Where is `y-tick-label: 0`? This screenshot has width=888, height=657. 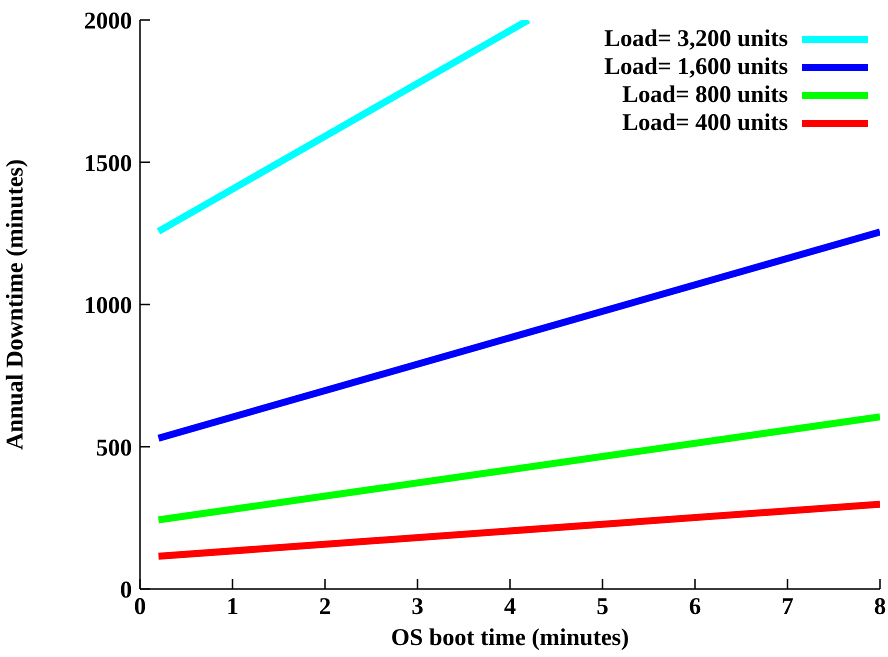 y-tick-label: 0 is located at coordinates (126, 591).